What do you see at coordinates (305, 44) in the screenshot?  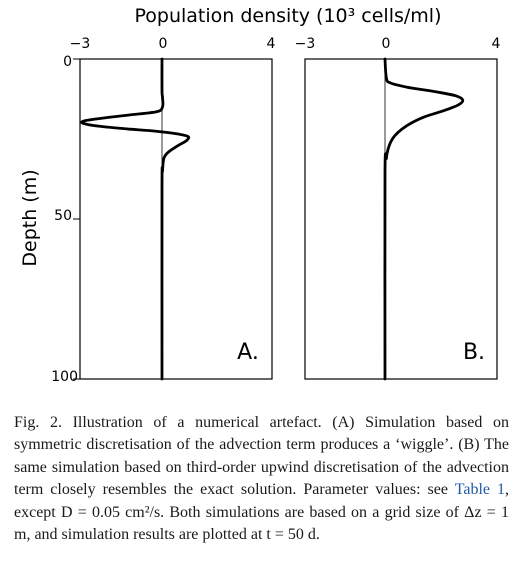 I see `panel-b-x-tick-label-neg3: −3` at bounding box center [305, 44].